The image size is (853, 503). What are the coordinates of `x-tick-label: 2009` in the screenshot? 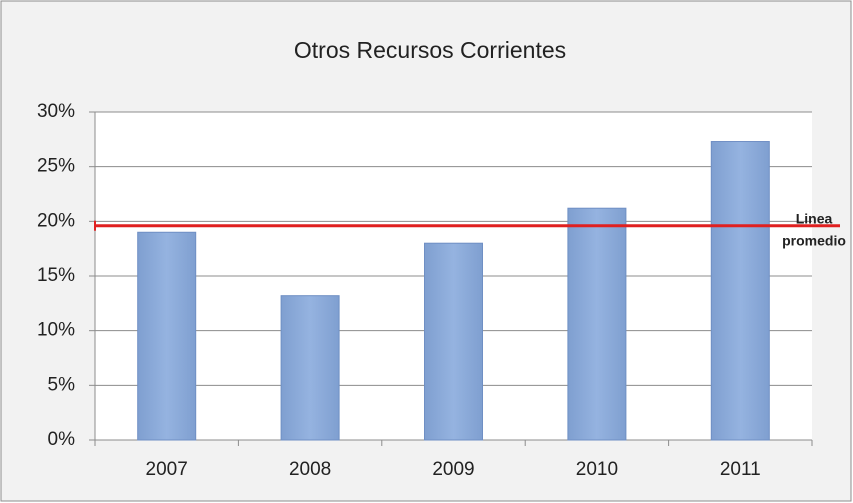 It's located at (453, 469).